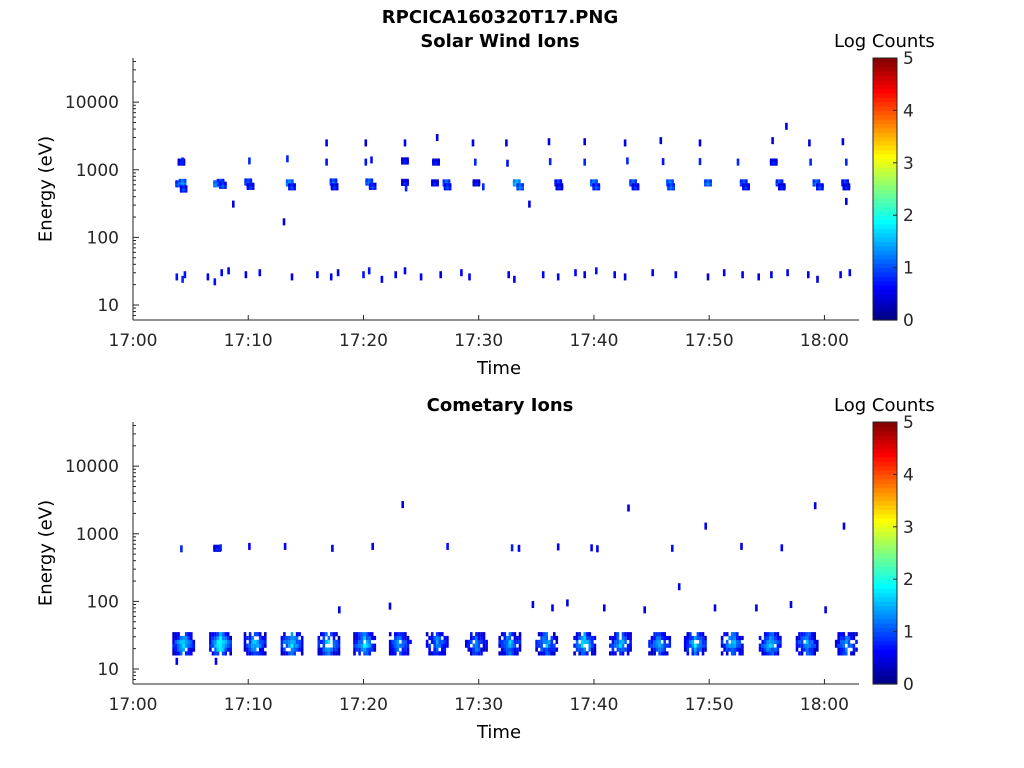 This screenshot has height=768, width=1024. What do you see at coordinates (824, 705) in the screenshot?
I see `x-tick-label: 18:00` at bounding box center [824, 705].